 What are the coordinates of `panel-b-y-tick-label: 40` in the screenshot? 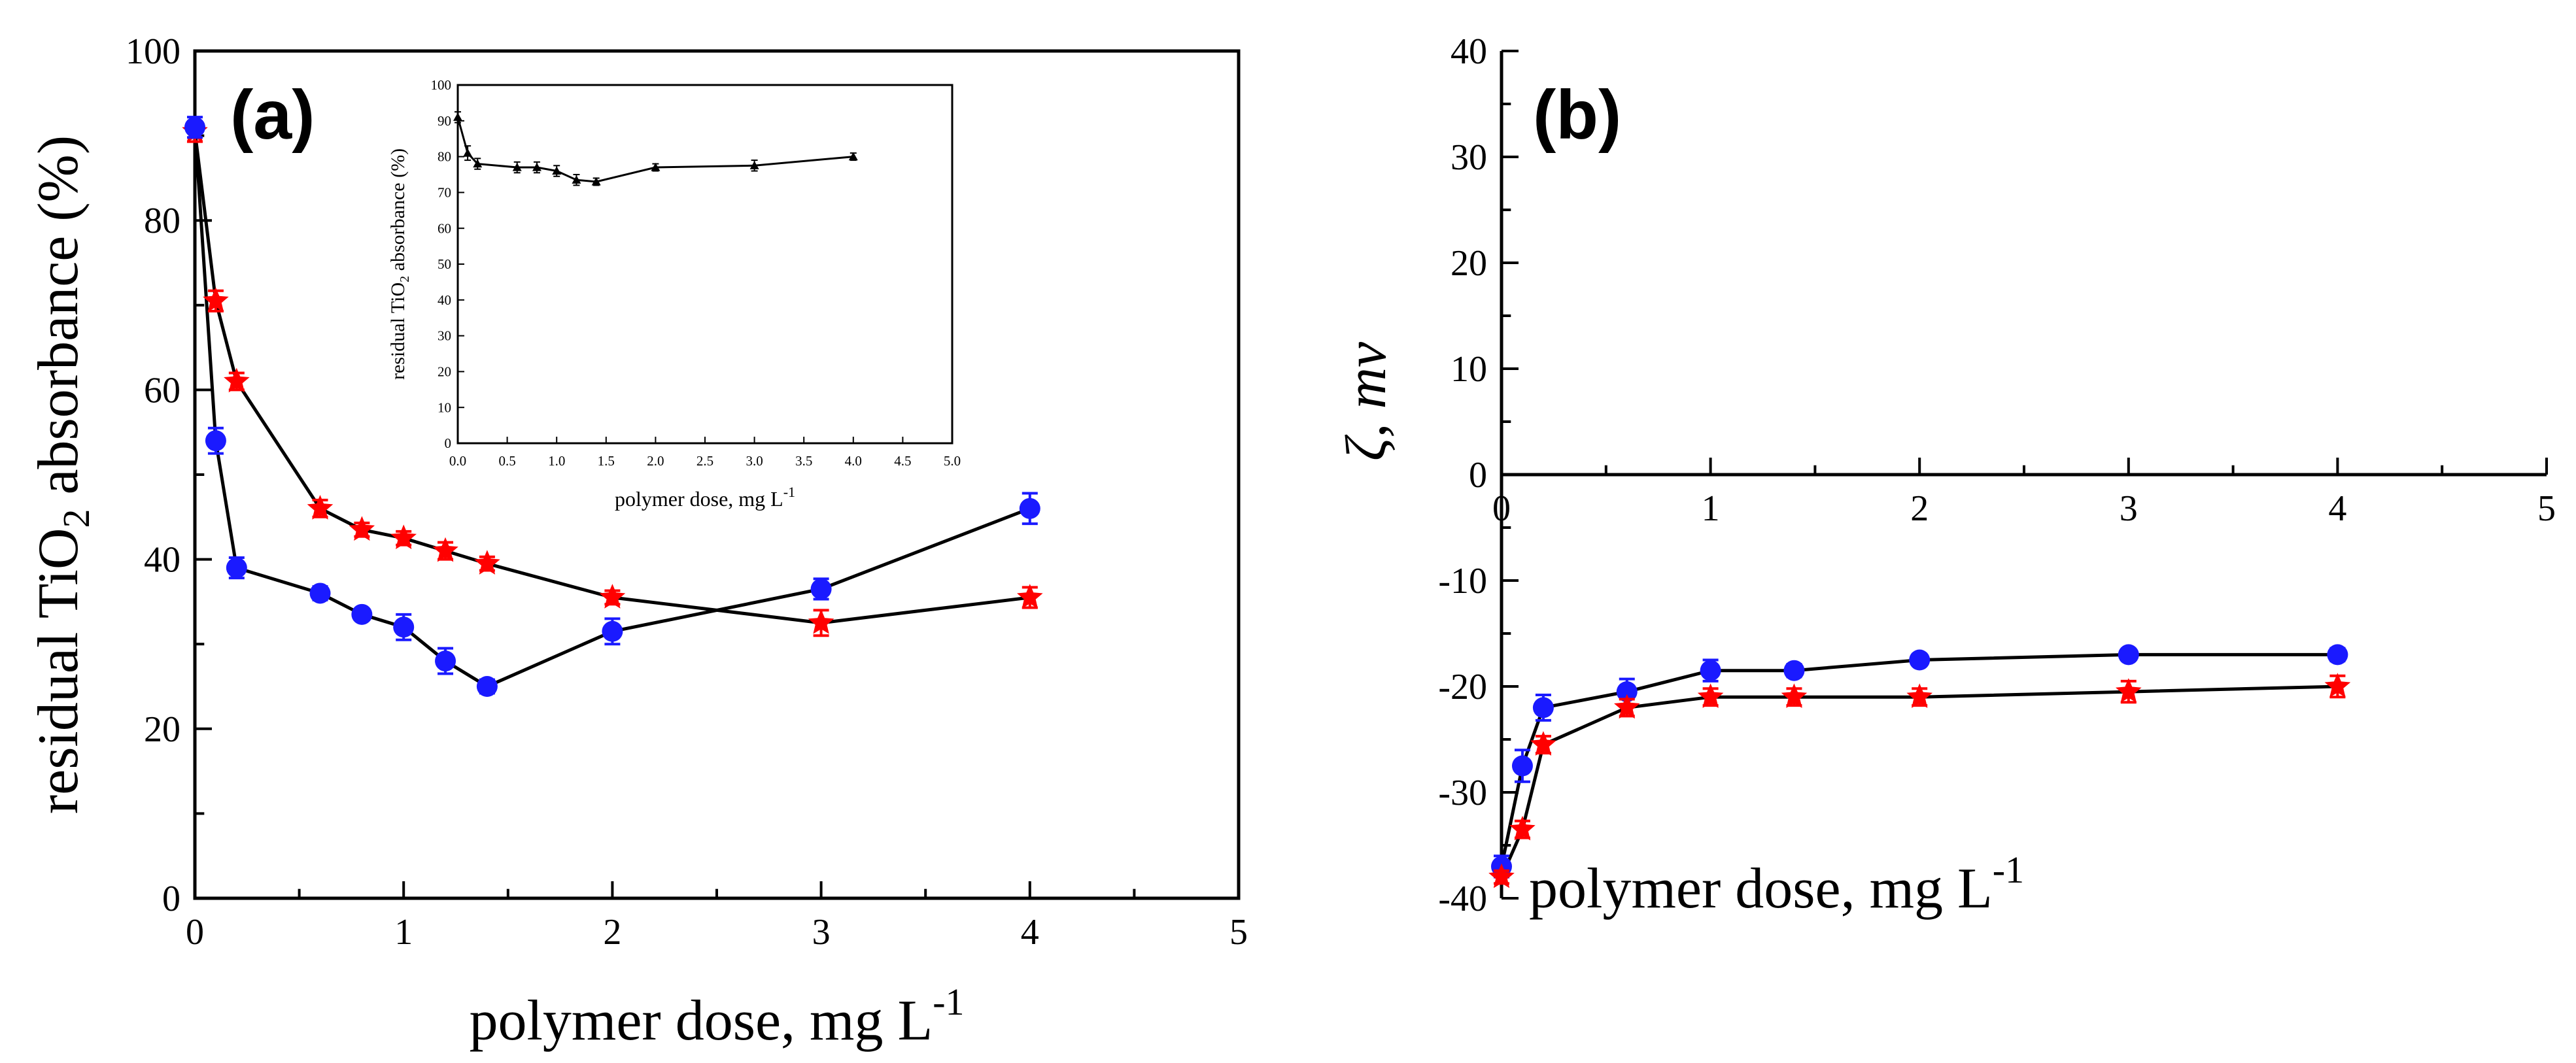 It's located at (1469, 52).